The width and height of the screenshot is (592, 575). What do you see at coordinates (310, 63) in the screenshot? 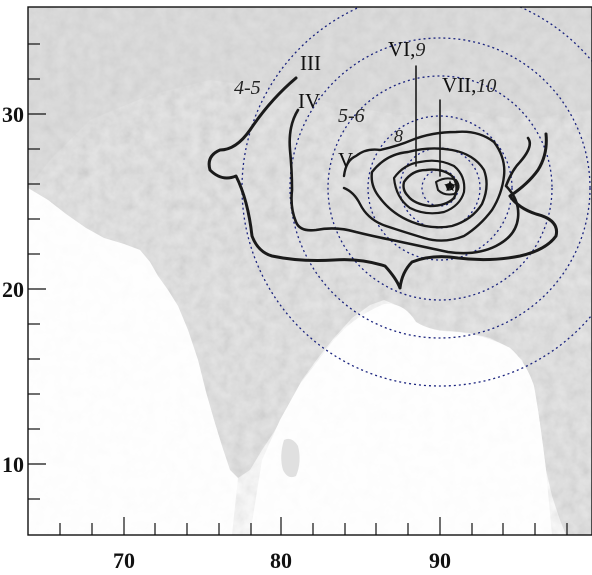
I see `label-III: III` at bounding box center [310, 63].